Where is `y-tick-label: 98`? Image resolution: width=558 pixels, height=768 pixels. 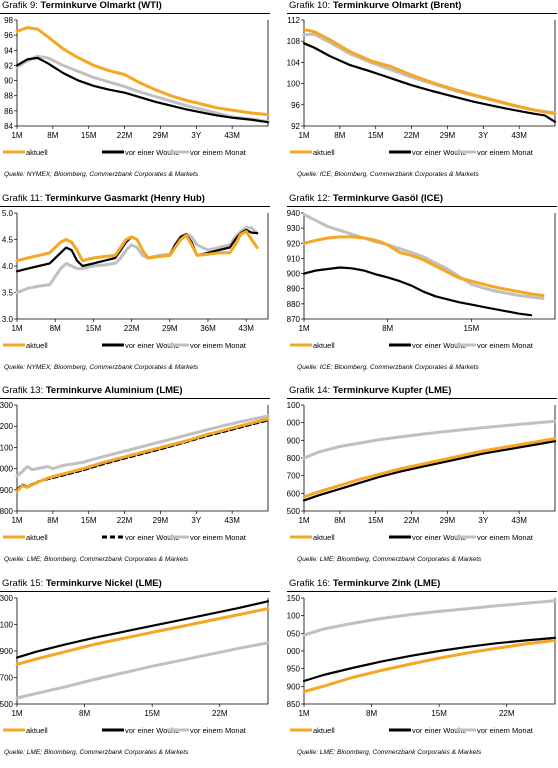
y-tick-label: 98 is located at coordinates (8, 20).